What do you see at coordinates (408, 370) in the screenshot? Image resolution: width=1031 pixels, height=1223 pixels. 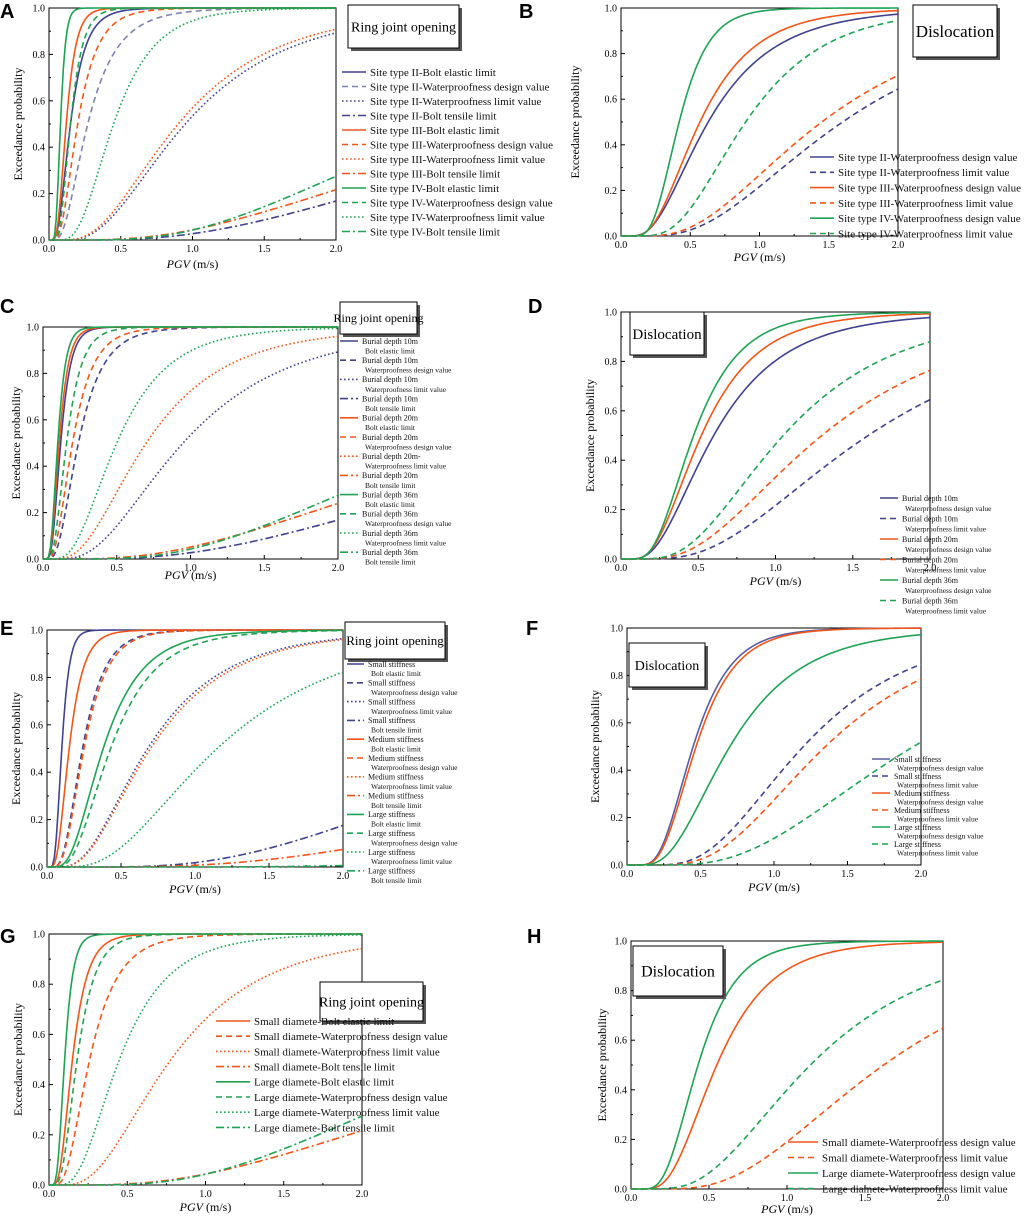 I see `legend-sublabel: Waterproofness design value` at bounding box center [408, 370].